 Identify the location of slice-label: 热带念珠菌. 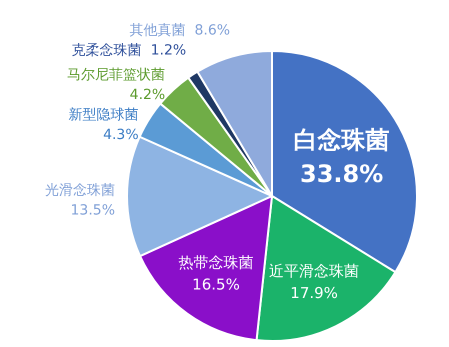
(216, 263).